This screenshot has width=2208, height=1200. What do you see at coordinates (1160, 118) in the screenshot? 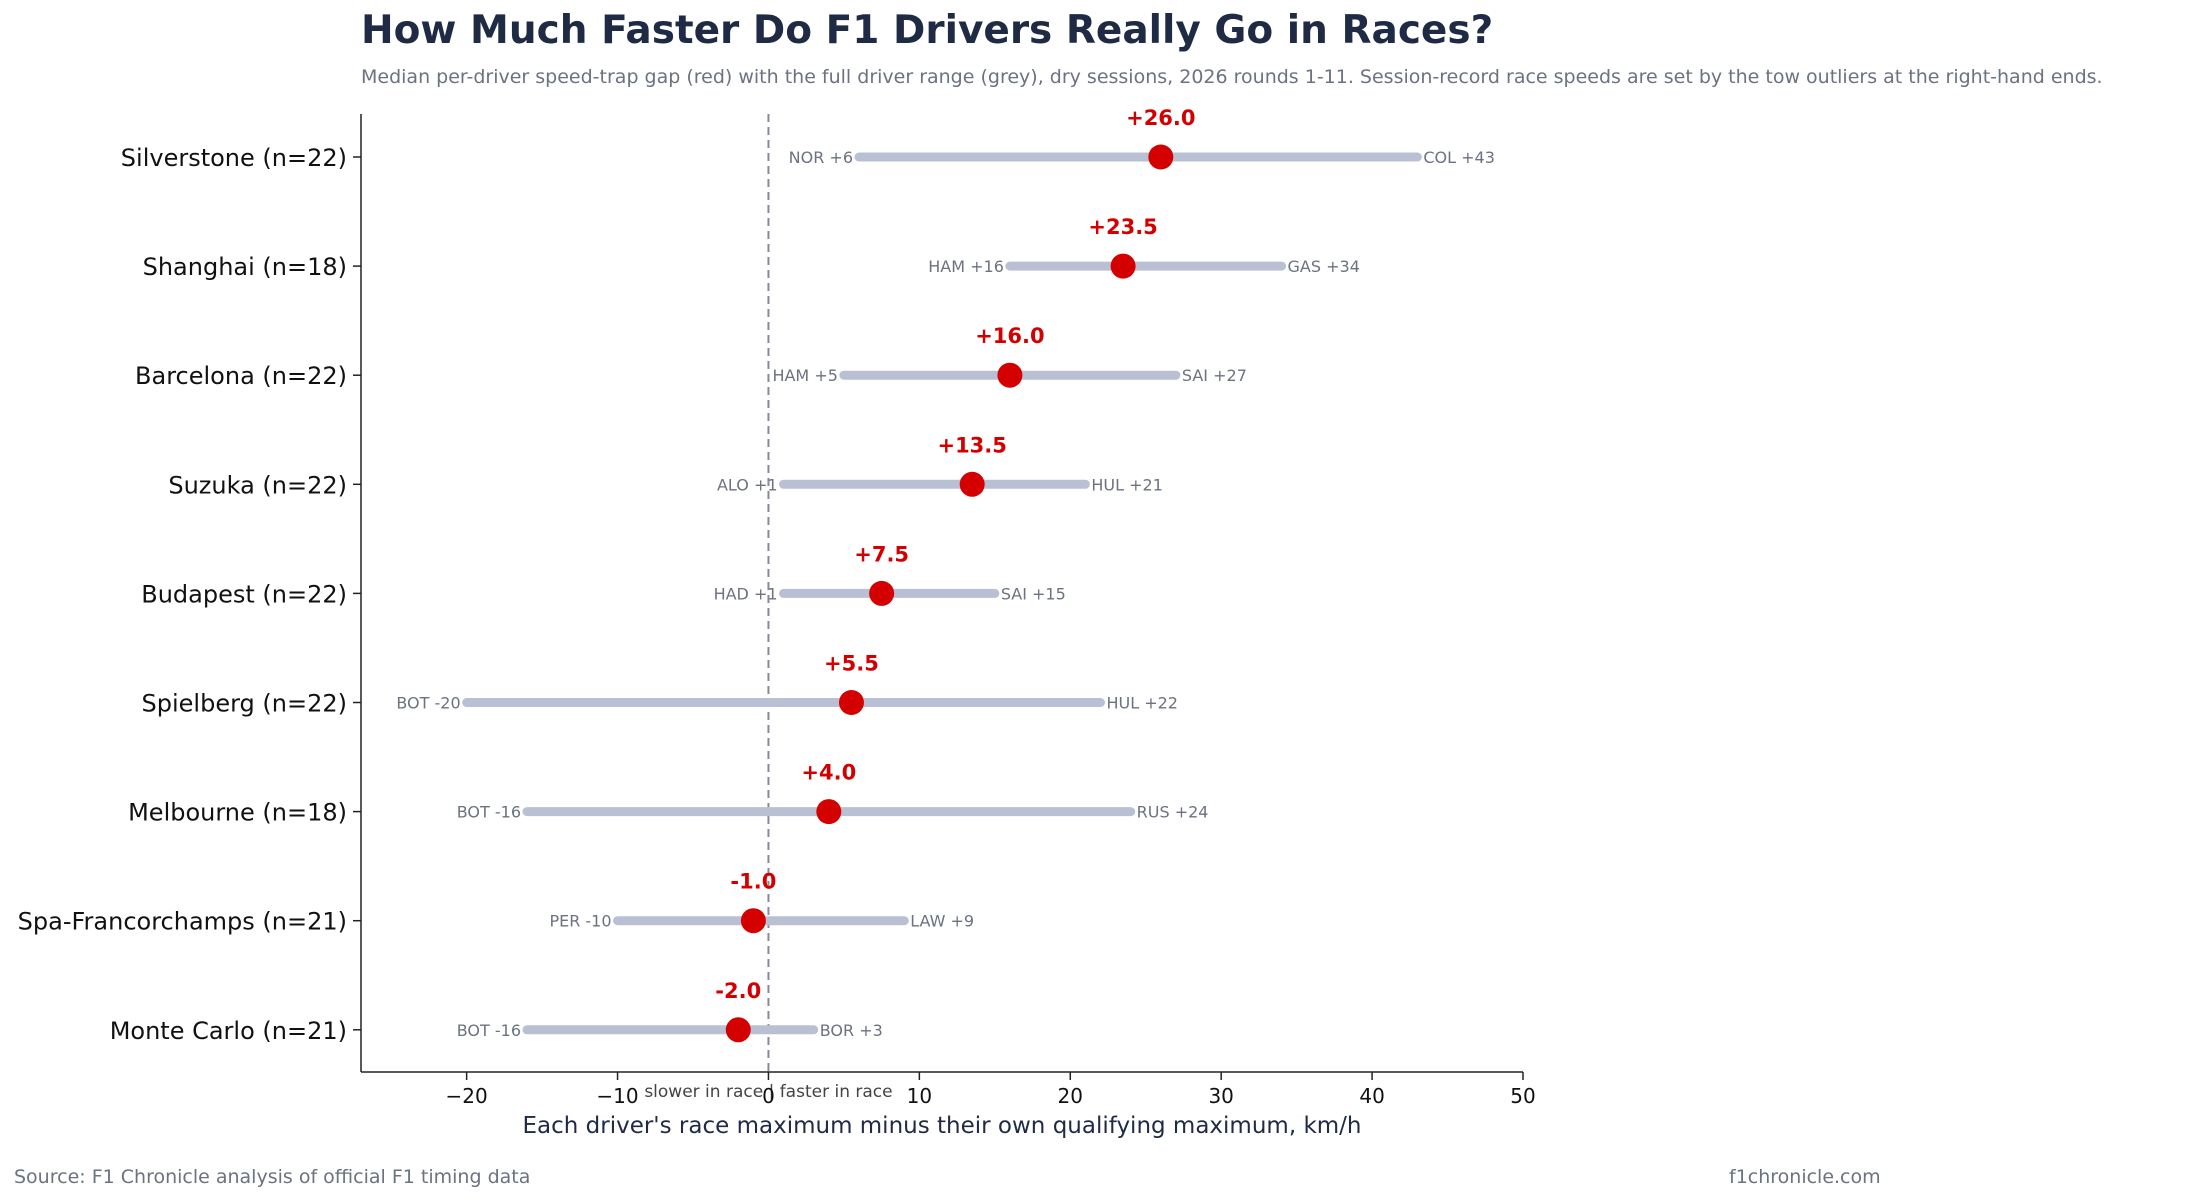
I see `median-value-label: +26.0` at bounding box center [1160, 118].